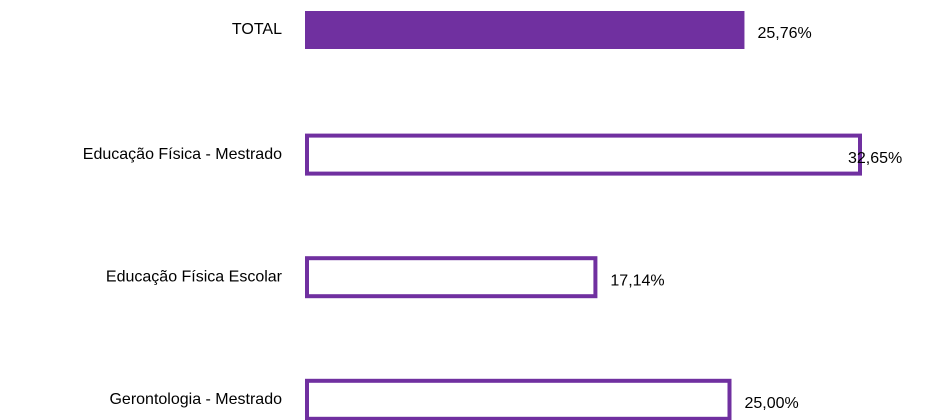  Describe the element at coordinates (771, 403) in the screenshot. I see `value-label: 25,00%` at that location.